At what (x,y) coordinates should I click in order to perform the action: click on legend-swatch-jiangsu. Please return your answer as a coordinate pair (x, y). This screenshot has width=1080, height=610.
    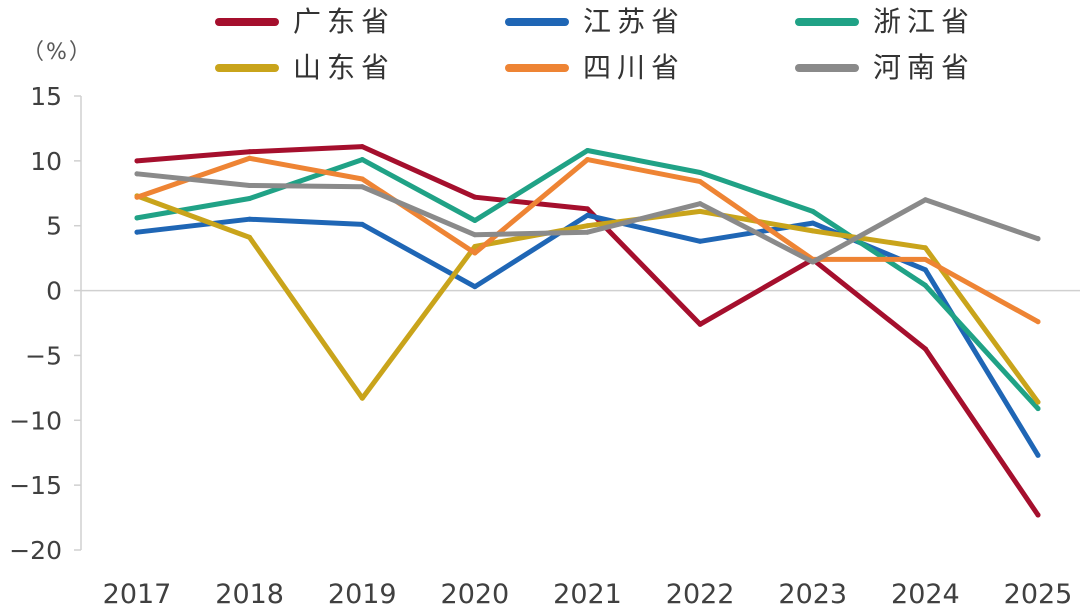
    Looking at the image, I should click on (537, 22).